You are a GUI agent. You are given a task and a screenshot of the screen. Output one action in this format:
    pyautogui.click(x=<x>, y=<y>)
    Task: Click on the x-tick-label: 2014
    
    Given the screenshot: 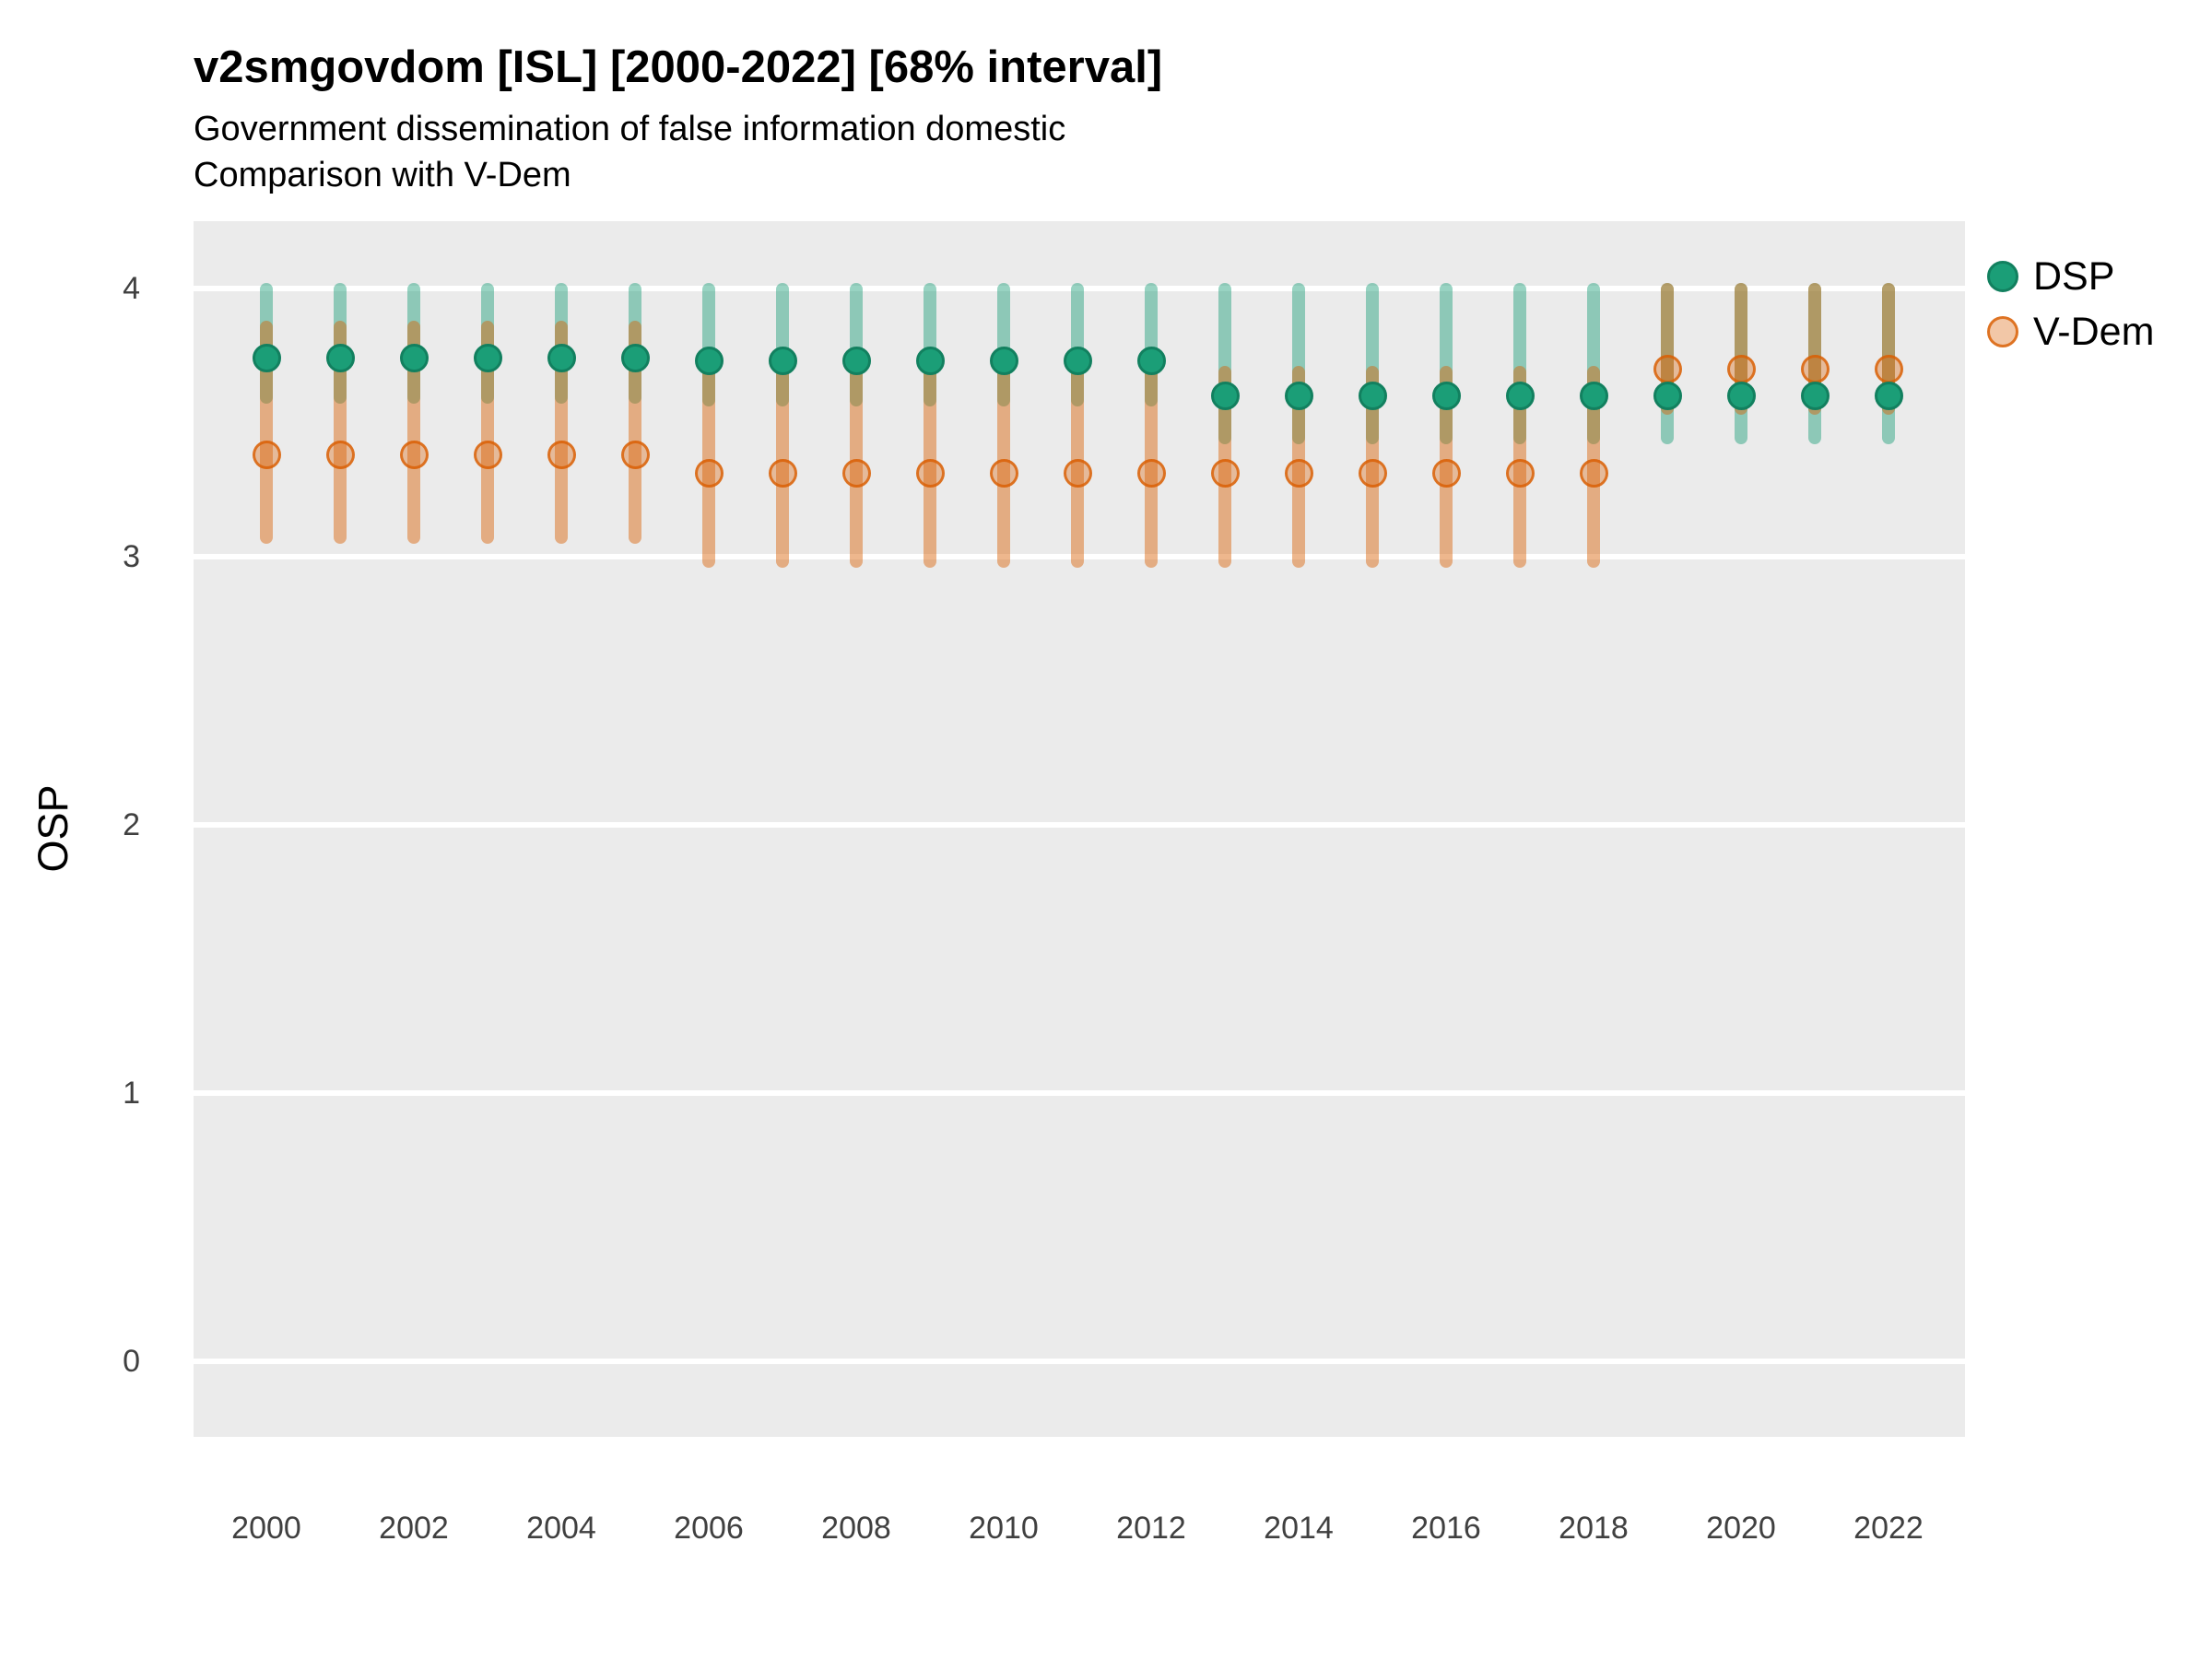 What is the action you would take?
    pyautogui.click(x=1299, y=1528)
    